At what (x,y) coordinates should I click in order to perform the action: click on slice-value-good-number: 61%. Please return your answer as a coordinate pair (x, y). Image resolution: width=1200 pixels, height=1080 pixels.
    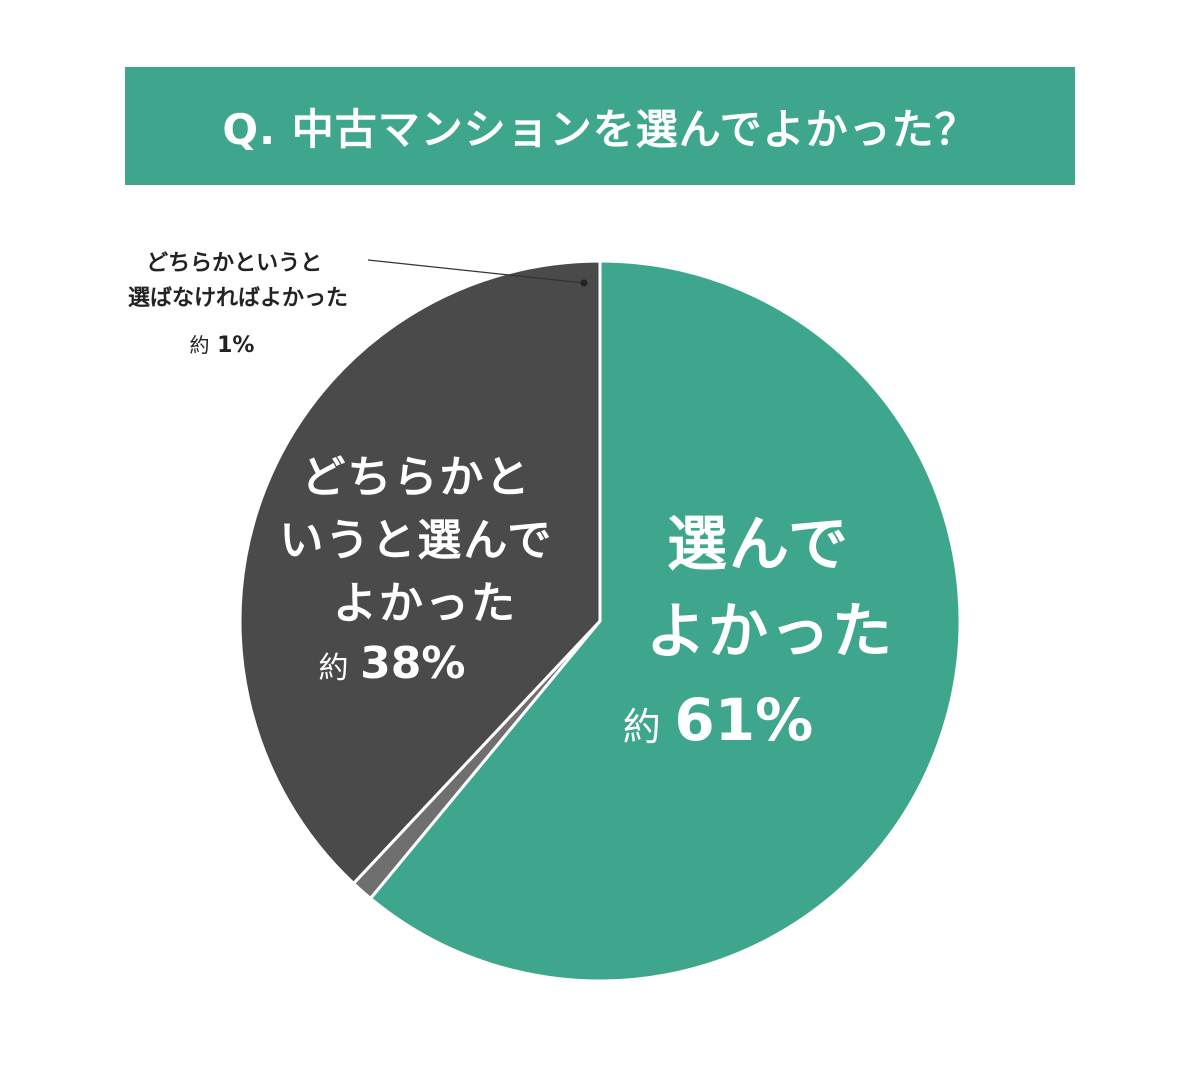
    Looking at the image, I should click on (743, 720).